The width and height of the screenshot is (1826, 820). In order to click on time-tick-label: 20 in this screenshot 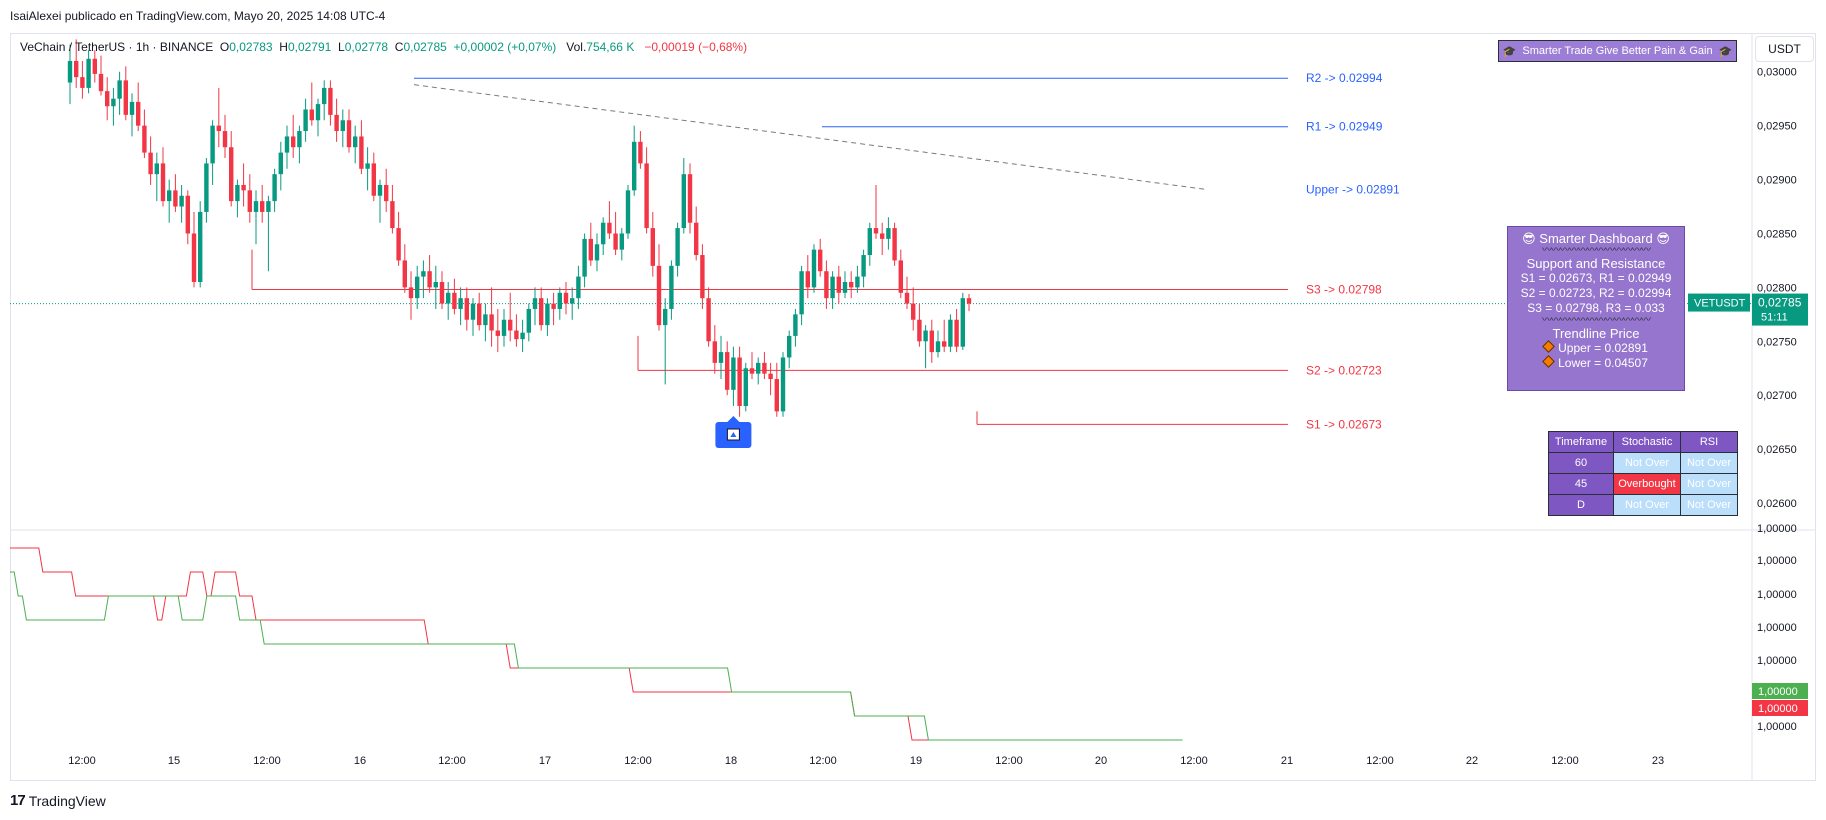, I will do `click(1101, 761)`.